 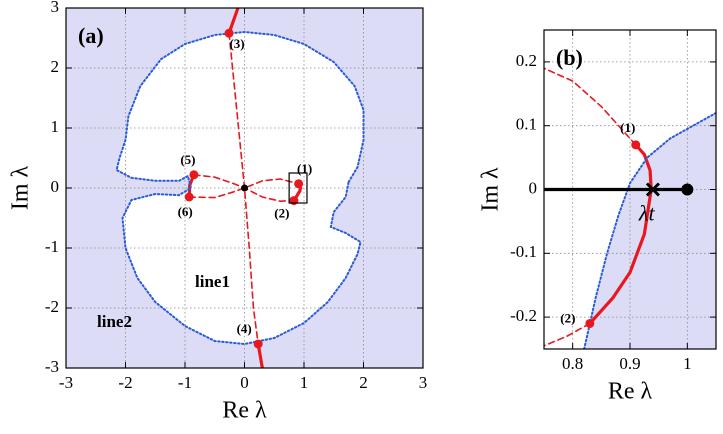 I want to click on y-tick-label: 1, so click(x=55, y=126).